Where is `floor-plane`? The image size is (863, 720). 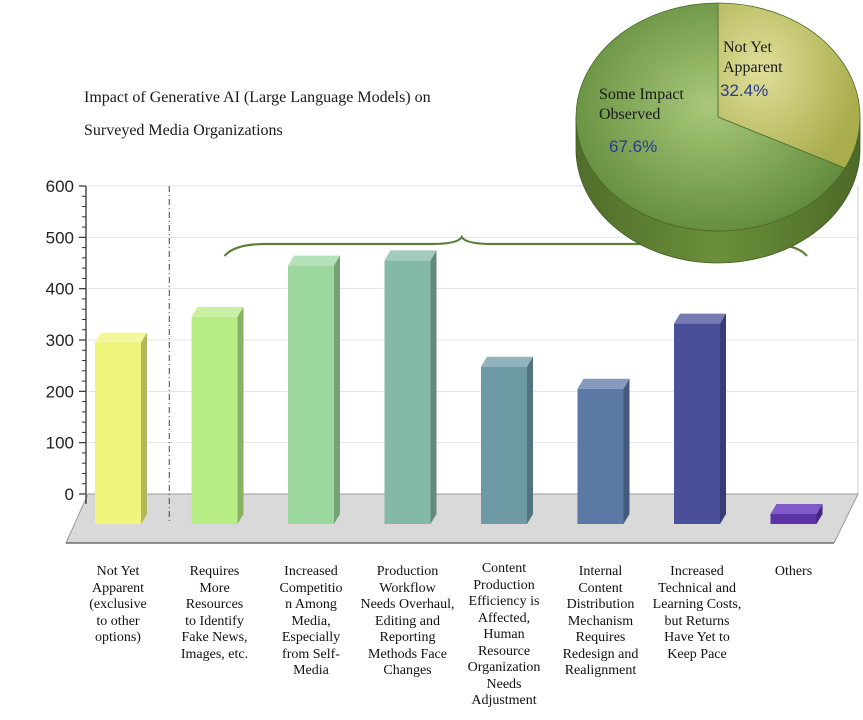 floor-plane is located at coordinates (462, 518).